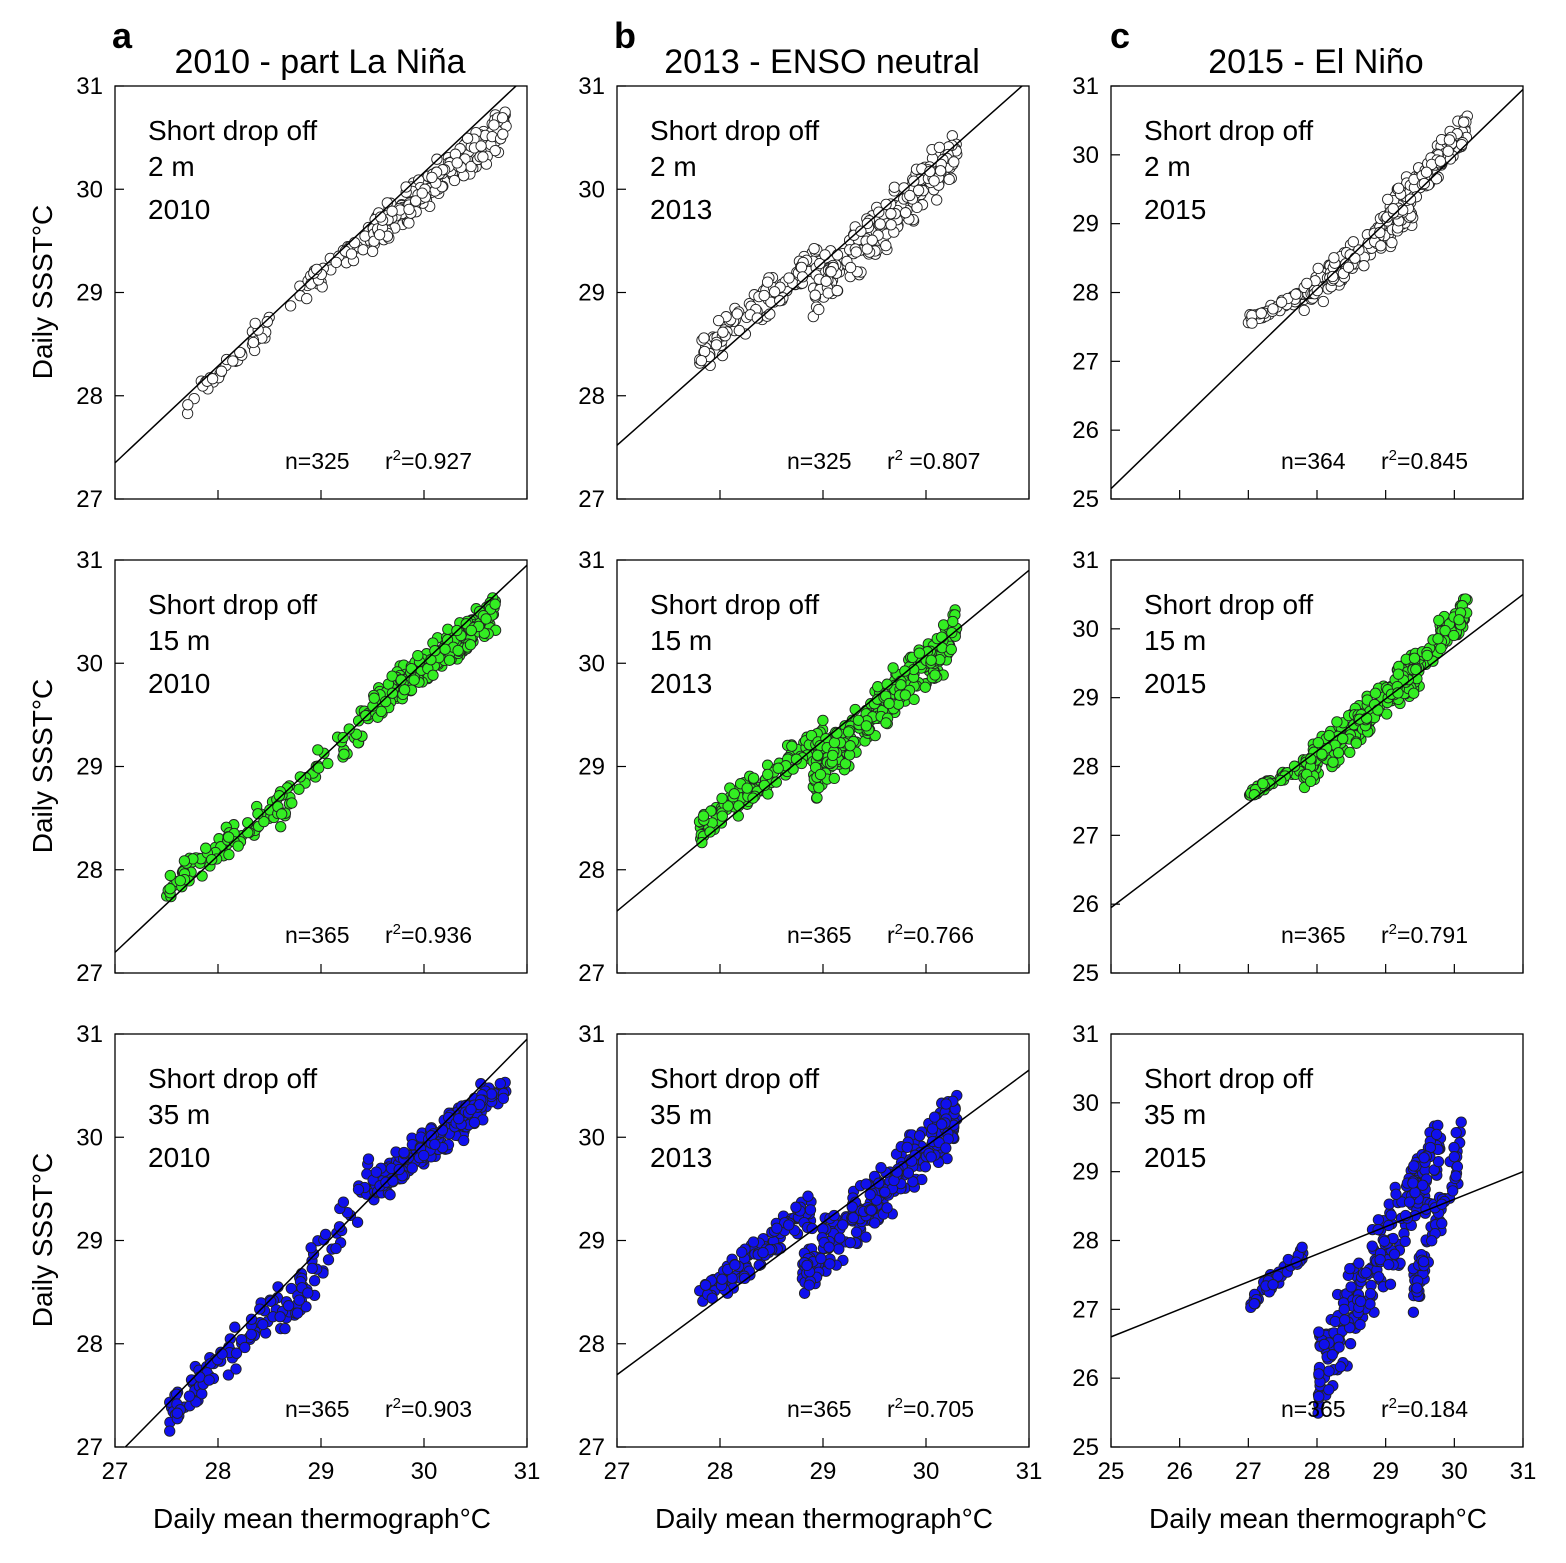  What do you see at coordinates (1385, 1471) in the screenshot?
I see `x-tick-label: 29` at bounding box center [1385, 1471].